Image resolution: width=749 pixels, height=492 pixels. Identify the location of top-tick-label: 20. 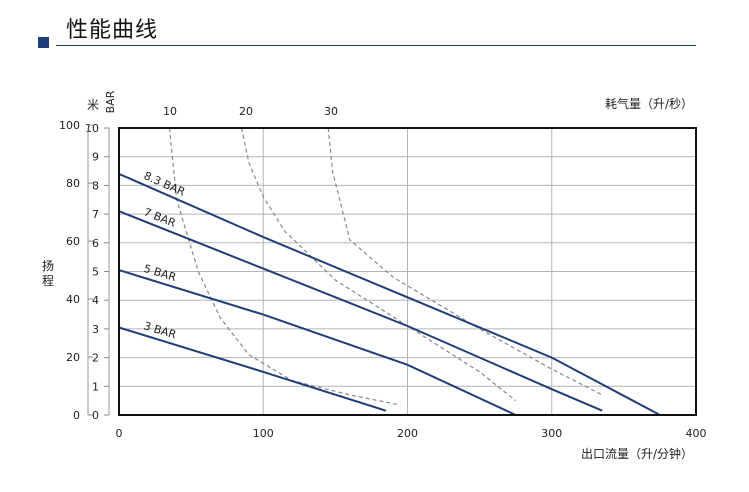
(246, 111).